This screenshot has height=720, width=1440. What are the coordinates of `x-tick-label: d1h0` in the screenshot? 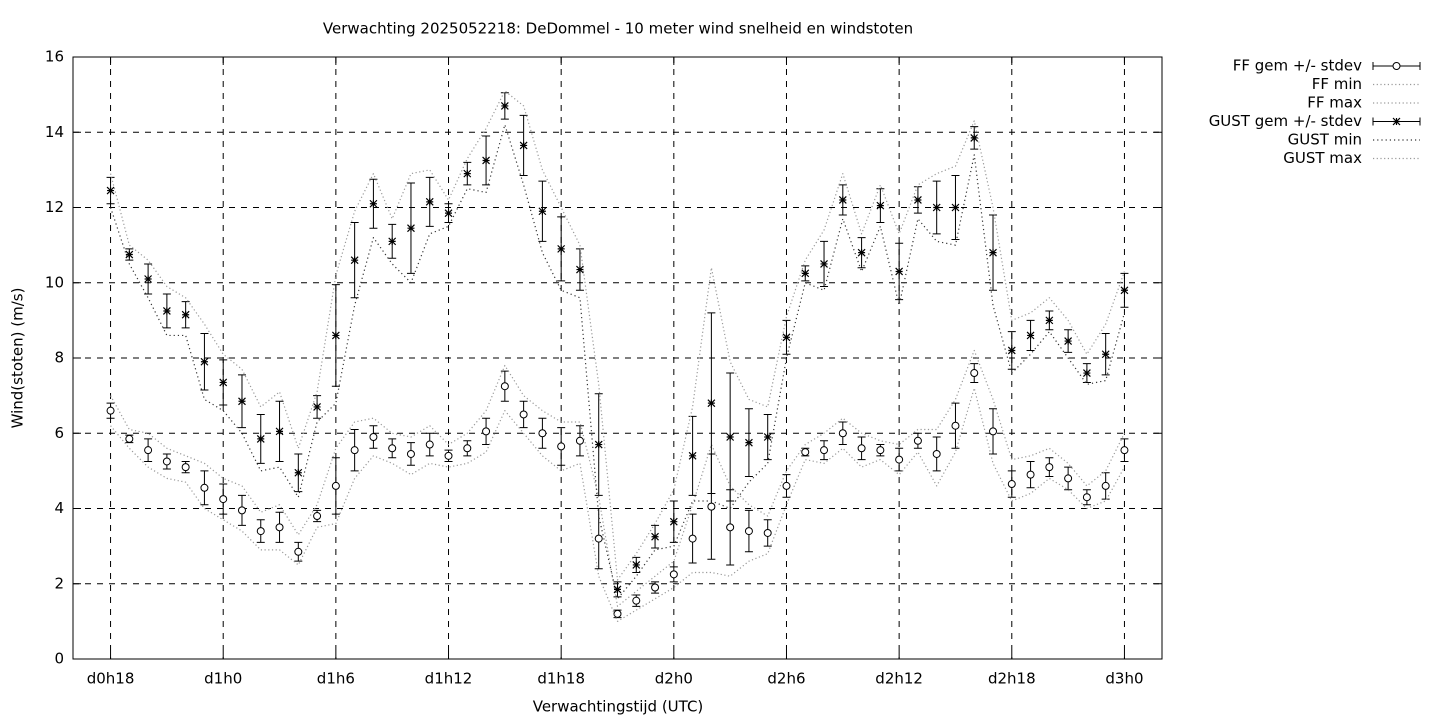 It's located at (223, 679).